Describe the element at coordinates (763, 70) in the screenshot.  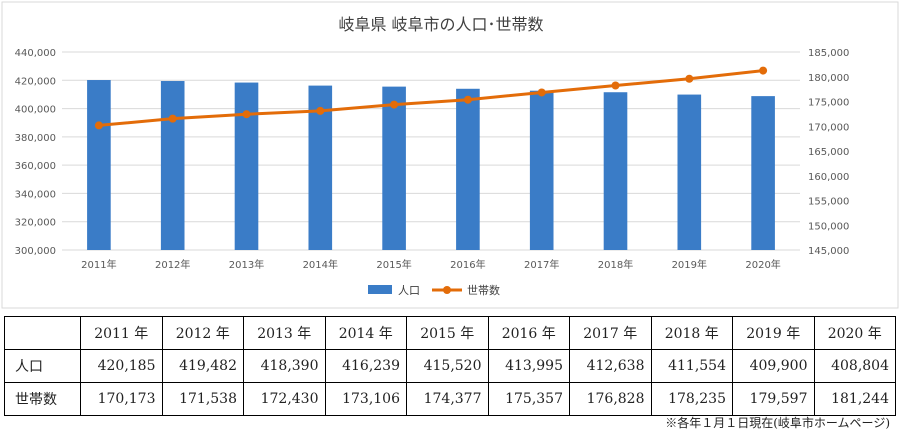
I see `line-point-2020年` at that location.